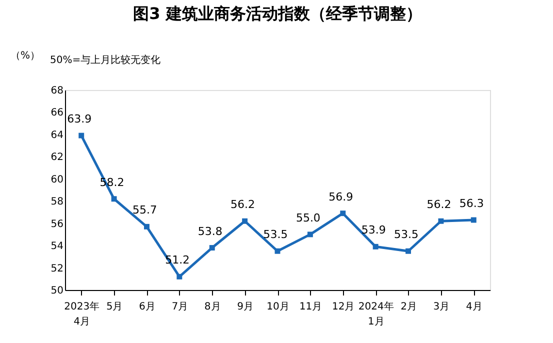  Describe the element at coordinates (79, 119) in the screenshot. I see `text: 63.9` at that location.